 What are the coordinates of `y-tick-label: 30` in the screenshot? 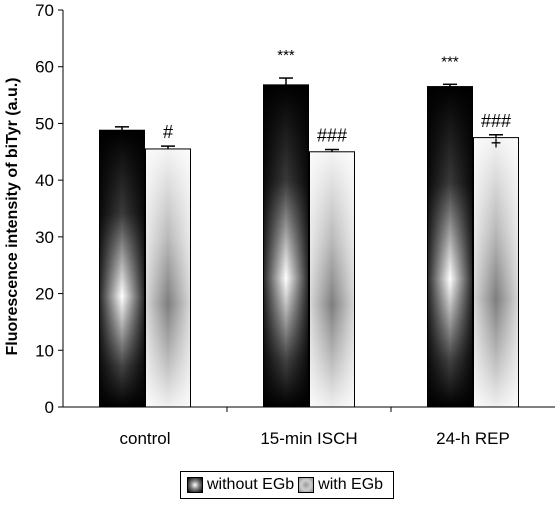 It's located at (44, 237).